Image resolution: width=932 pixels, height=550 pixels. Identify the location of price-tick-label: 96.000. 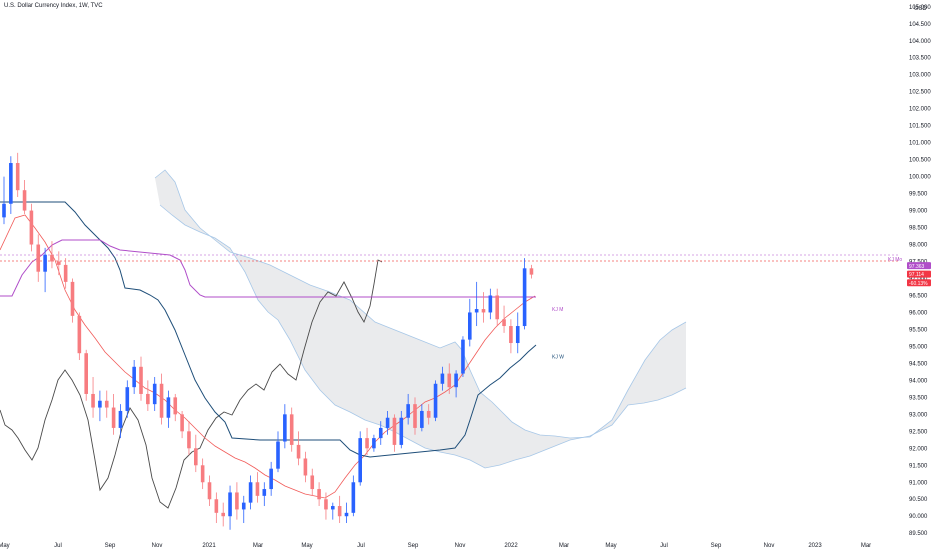
(918, 313).